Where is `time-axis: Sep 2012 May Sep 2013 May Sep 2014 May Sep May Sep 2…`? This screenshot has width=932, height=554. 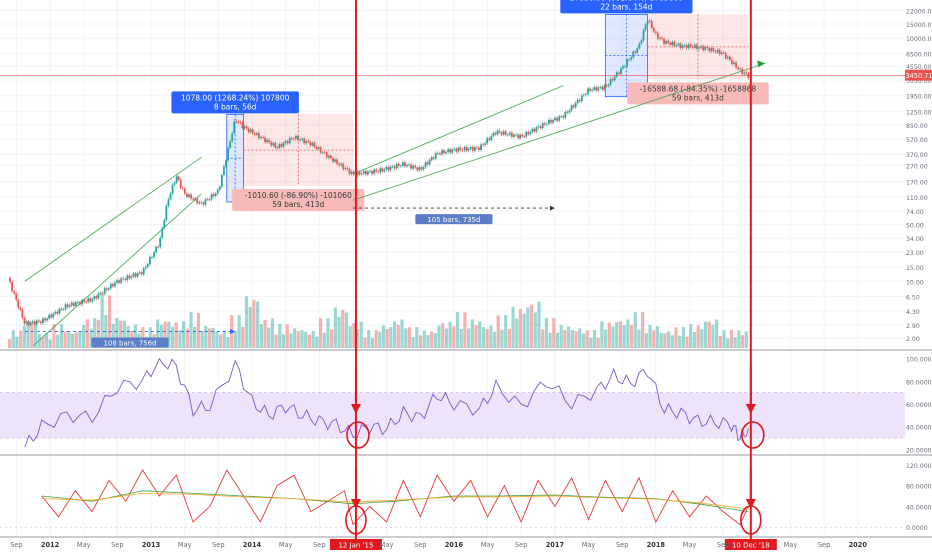
time-axis: Sep 2012 May Sep 2013 May Sep 2014 May Sep May Sep 2… is located at coordinates (438, 545).